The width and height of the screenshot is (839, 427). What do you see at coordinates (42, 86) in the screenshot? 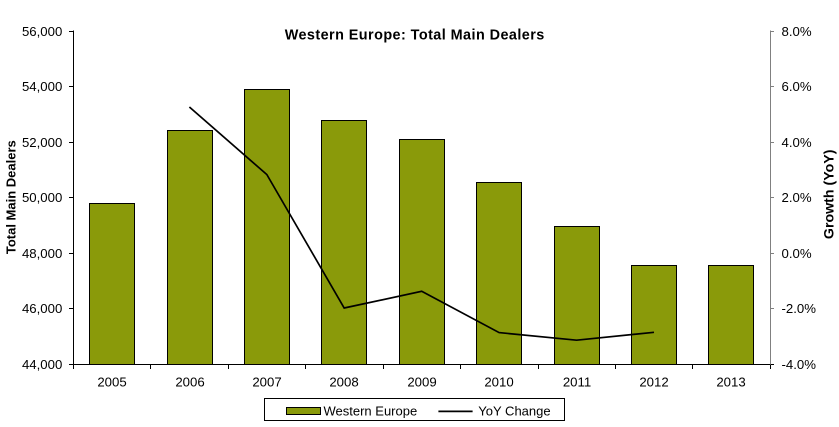
I see `svg-text: 54,000` at bounding box center [42, 86].